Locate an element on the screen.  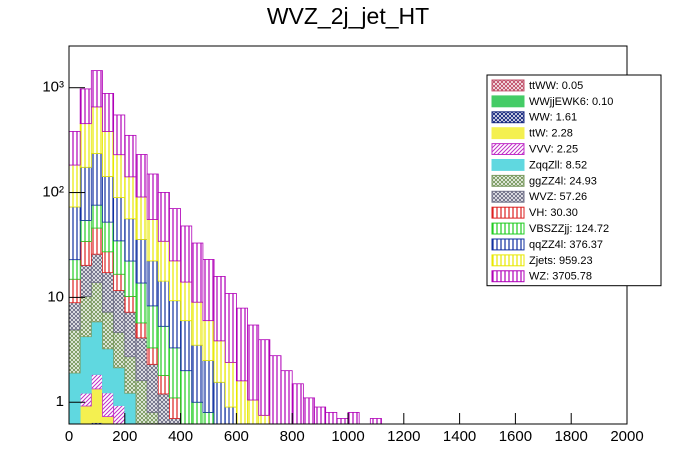
legend-label: ttW: 2.28 is located at coordinates (551, 134).